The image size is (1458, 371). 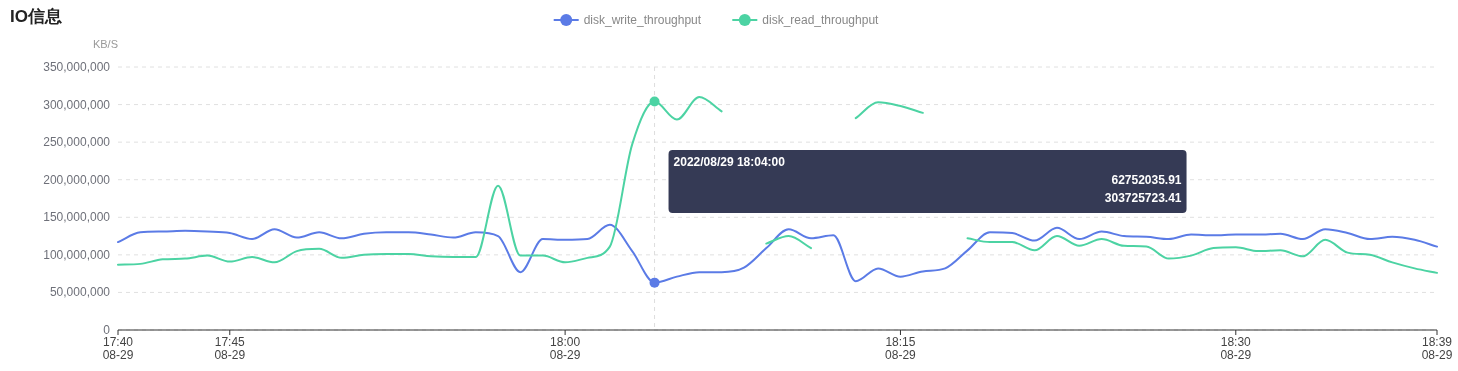 What do you see at coordinates (729, 162) in the screenshot?
I see `annotation: 2022/08/29 18:04:00` at bounding box center [729, 162].